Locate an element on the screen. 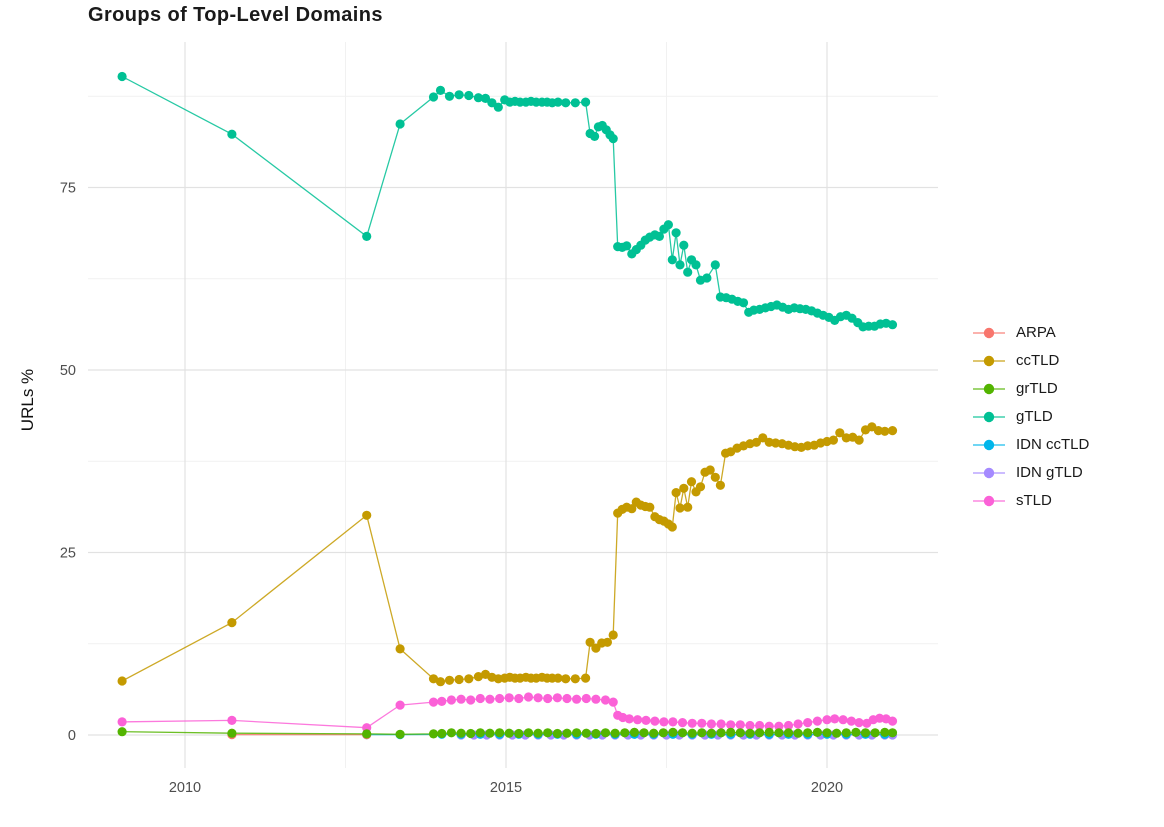 The height and width of the screenshot is (827, 1164). x-tick-label: 2015 is located at coordinates (506, 788).